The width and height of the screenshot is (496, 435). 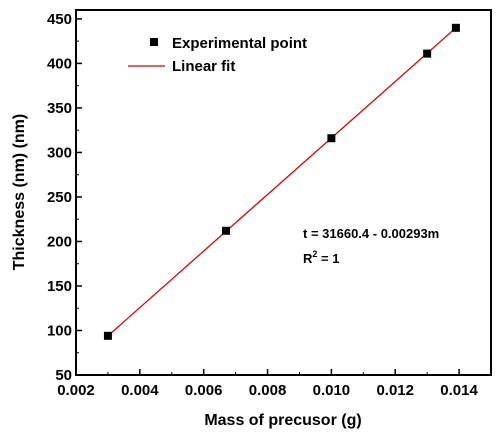 I want to click on legend-label-linear-fit: Linear fit, so click(x=203, y=66).